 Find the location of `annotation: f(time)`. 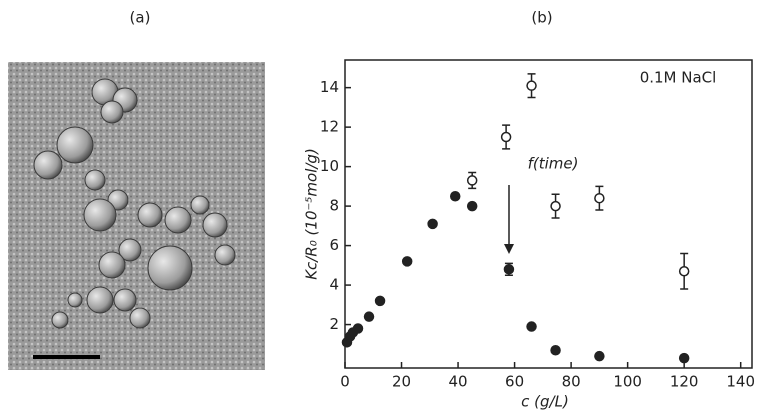

annotation: f(time) is located at coordinates (553, 164).